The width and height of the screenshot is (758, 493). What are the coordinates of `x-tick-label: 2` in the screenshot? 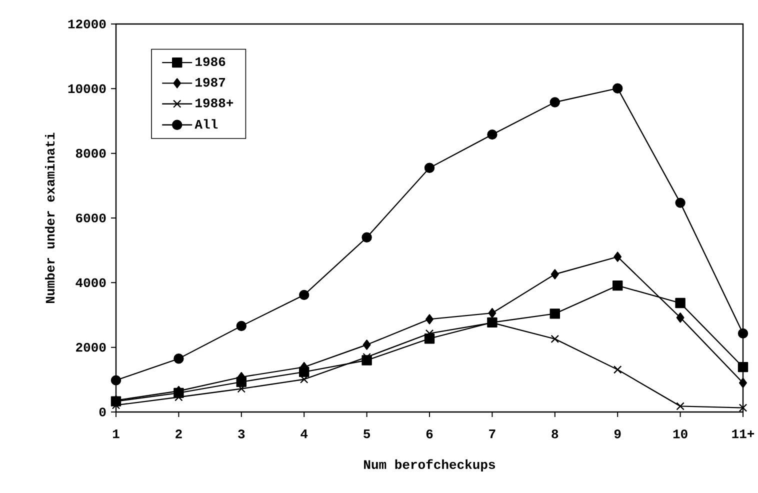 It's located at (179, 434).